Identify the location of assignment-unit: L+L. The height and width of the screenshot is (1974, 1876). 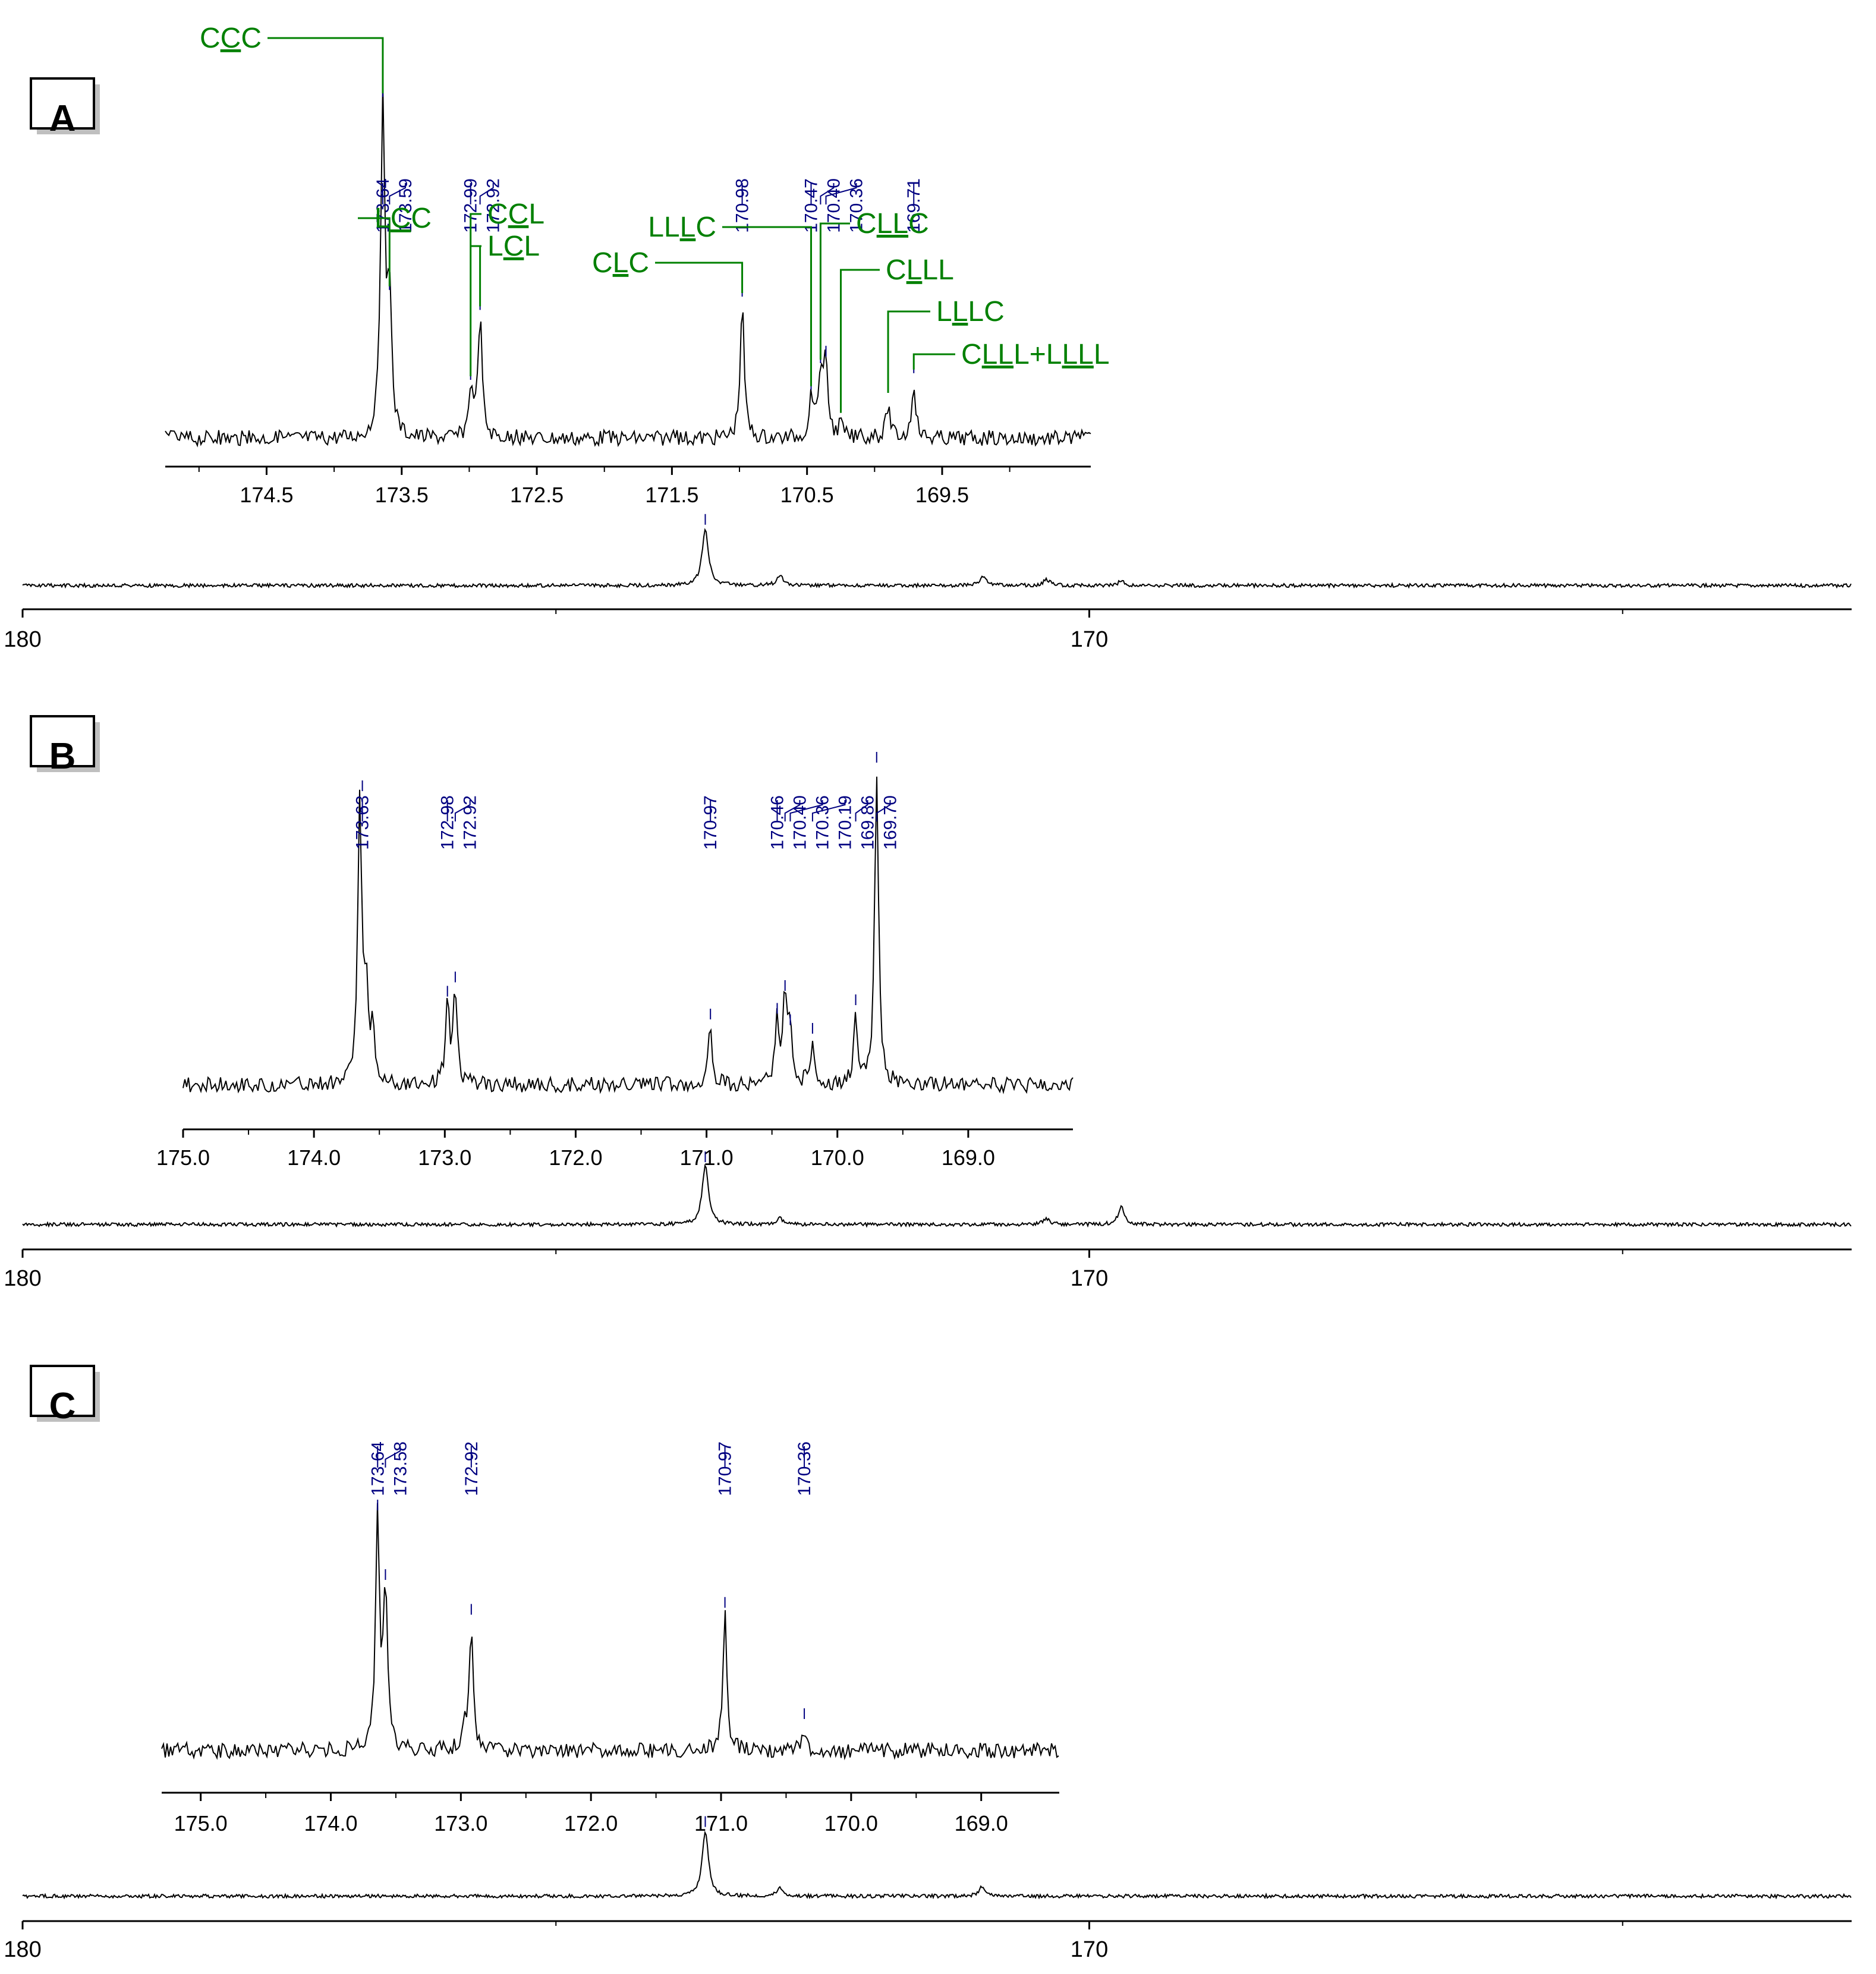
(1038, 354).